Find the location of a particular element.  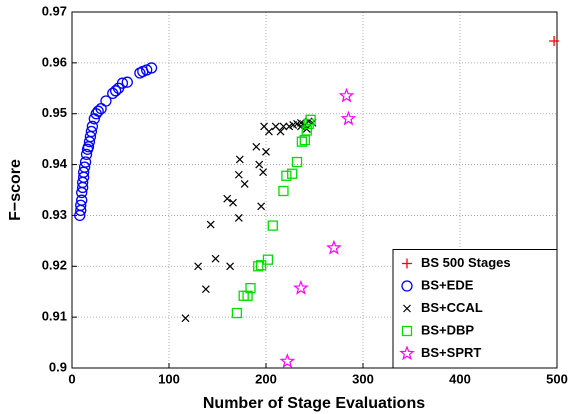

y-tick-label: 0.97 is located at coordinates (54, 10).